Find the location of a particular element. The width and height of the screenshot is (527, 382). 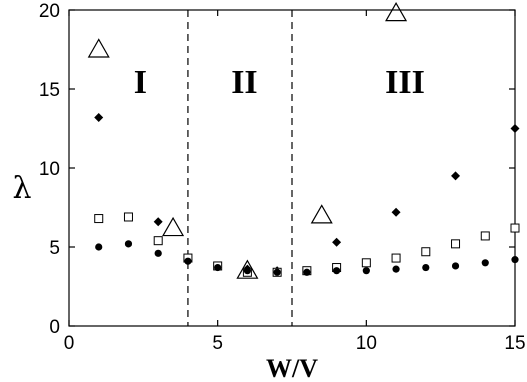

y-tick-label: 20 is located at coordinates (49, 11).